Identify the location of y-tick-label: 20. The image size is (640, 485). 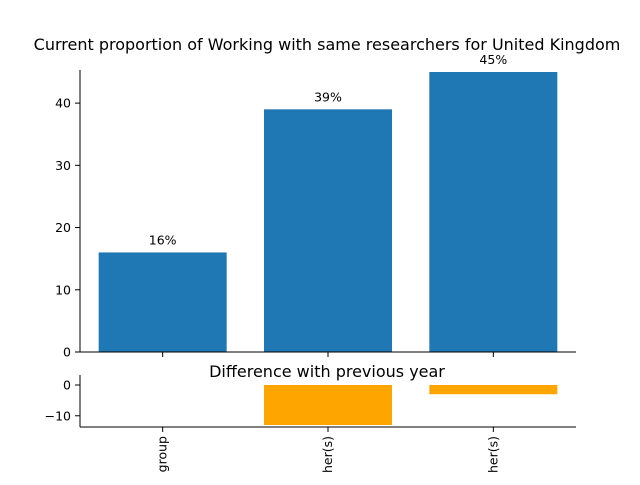
(63, 227).